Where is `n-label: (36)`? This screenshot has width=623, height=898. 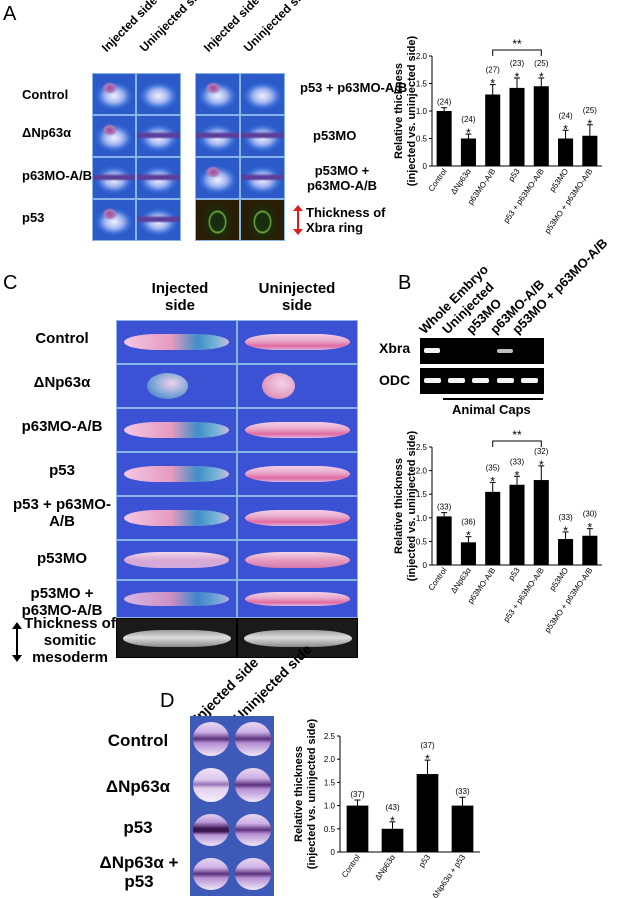
n-label: (36) is located at coordinates (468, 522).